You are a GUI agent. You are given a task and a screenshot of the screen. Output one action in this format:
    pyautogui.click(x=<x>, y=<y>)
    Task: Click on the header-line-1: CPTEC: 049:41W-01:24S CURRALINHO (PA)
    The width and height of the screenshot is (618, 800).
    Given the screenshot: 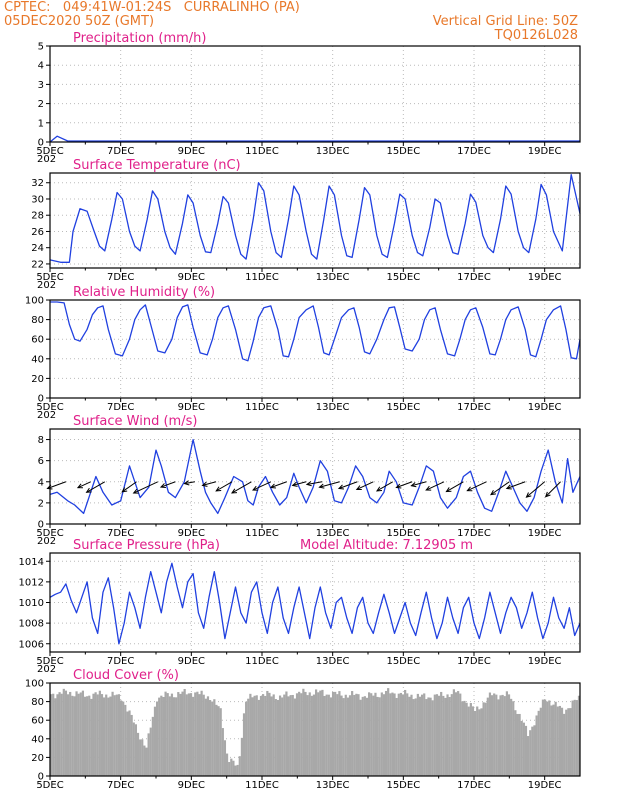 What is the action you would take?
    pyautogui.click(x=152, y=7)
    